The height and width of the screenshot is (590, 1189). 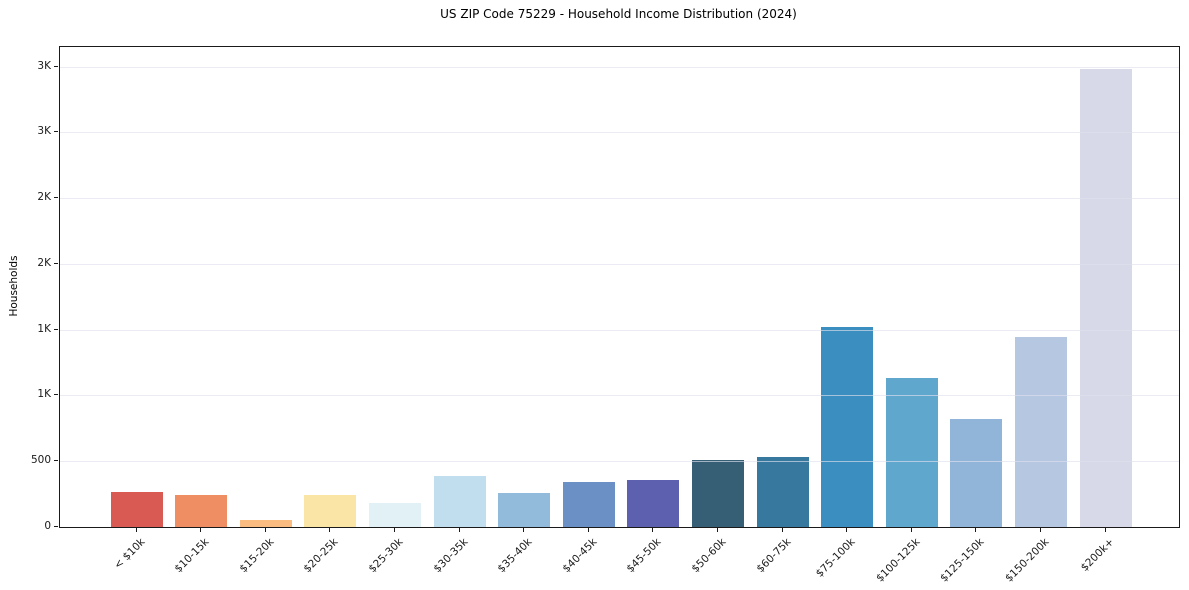 What do you see at coordinates (459, 501) in the screenshot?
I see `bar-$30-35k` at bounding box center [459, 501].